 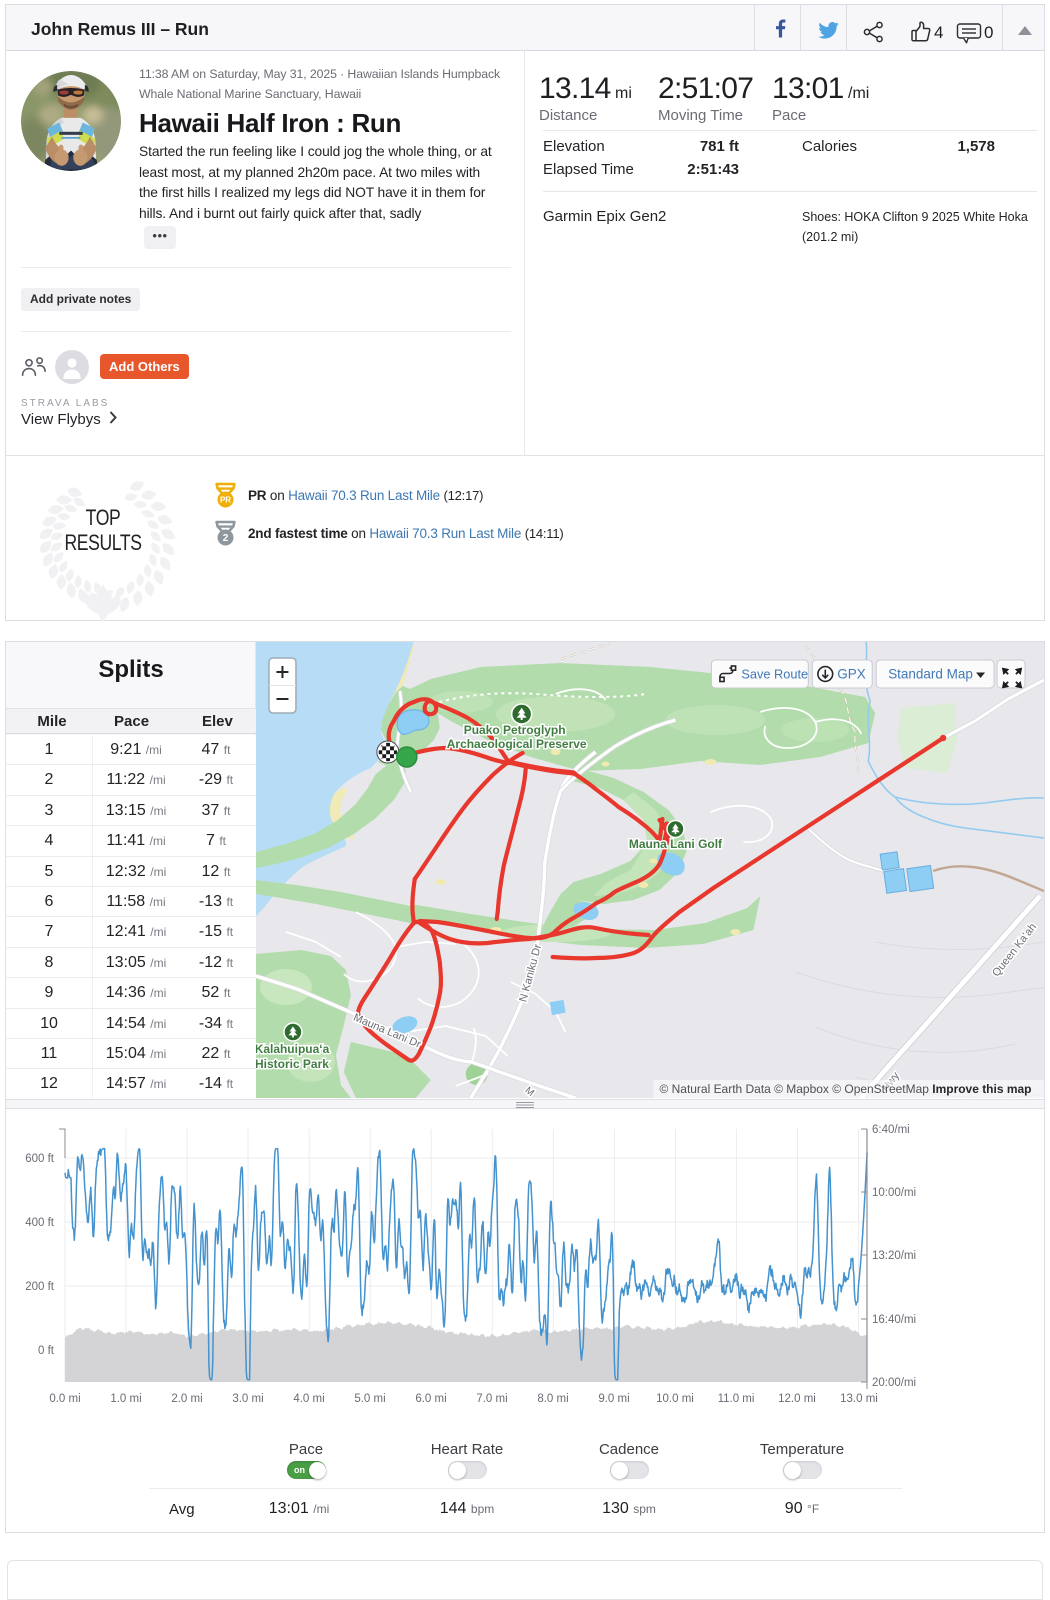 I want to click on svg-text: 2, so click(x=226, y=538).